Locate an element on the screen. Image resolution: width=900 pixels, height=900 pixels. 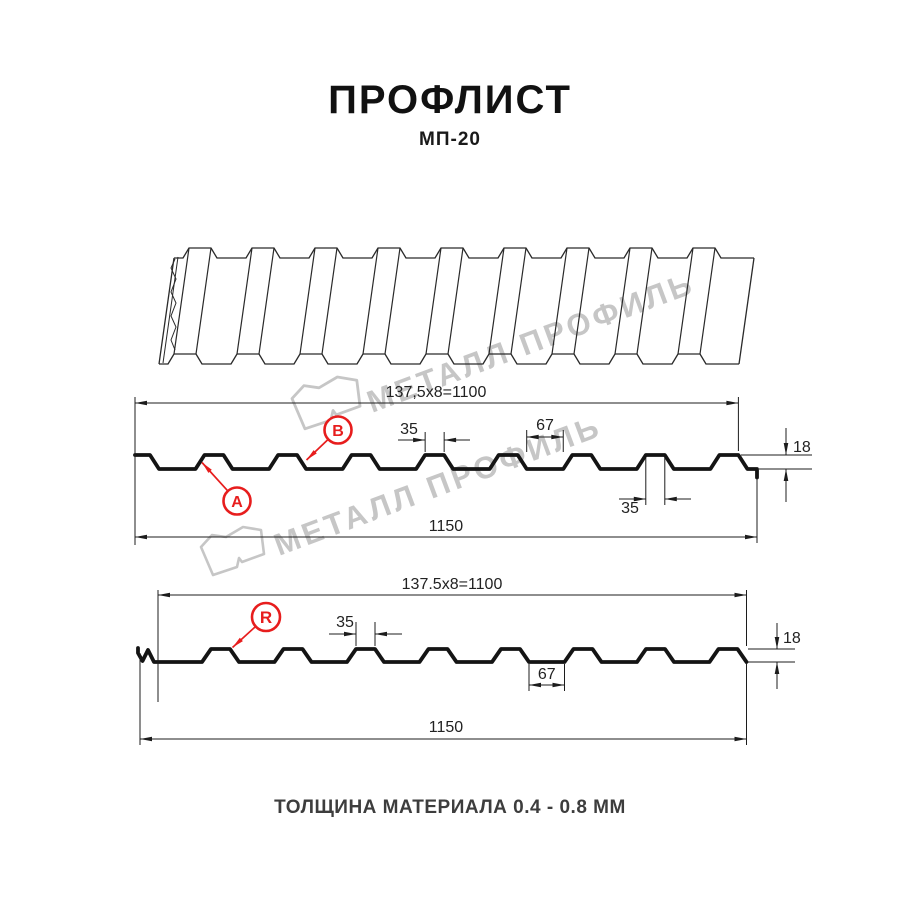
sheet-3d-view is located at coordinates (456, 306).